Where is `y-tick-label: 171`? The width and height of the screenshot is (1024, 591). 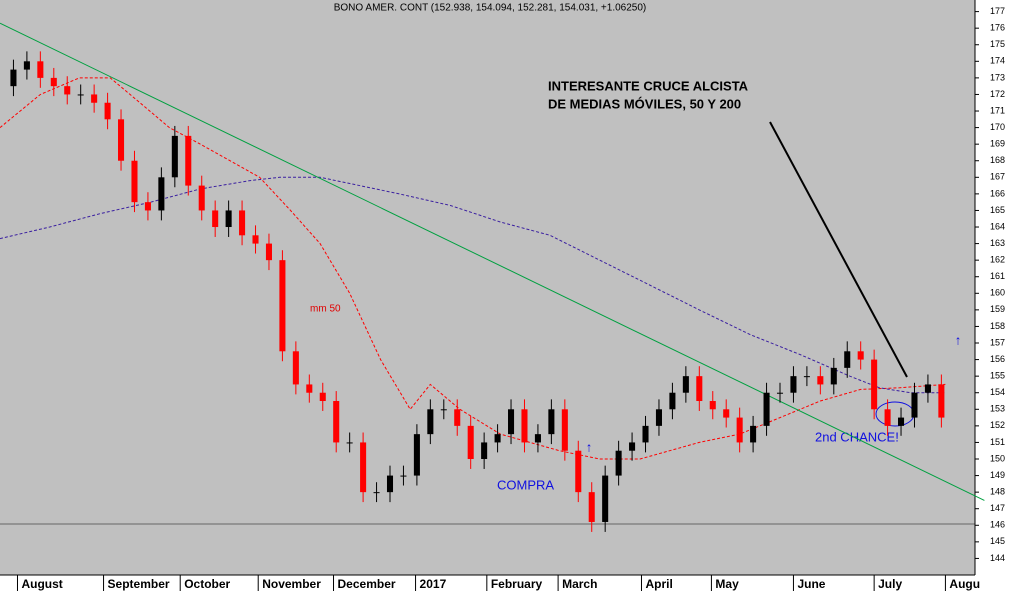 y-tick-label: 171 is located at coordinates (997, 110).